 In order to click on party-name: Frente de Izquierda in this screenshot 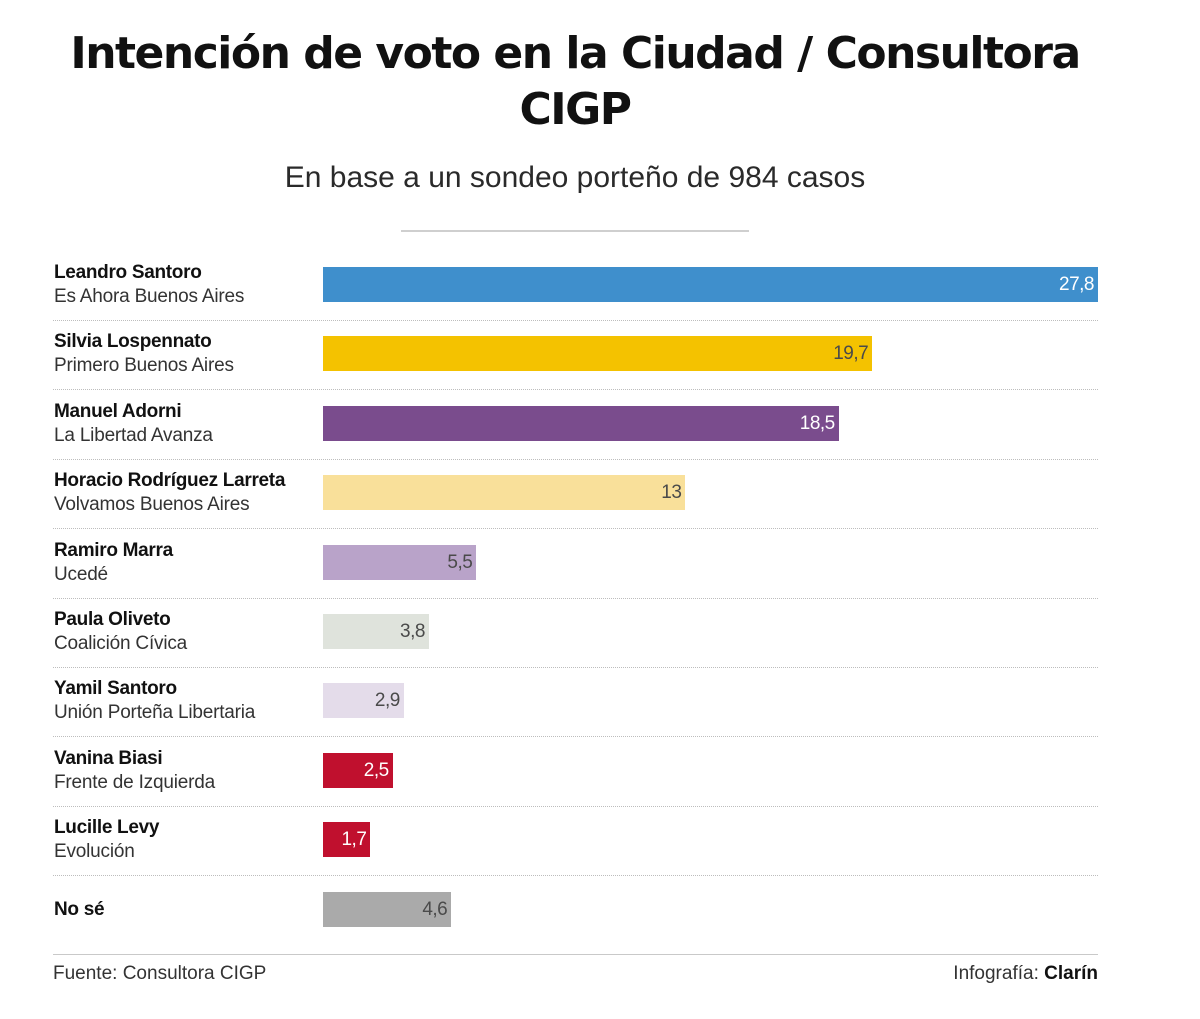, I will do `click(134, 782)`.